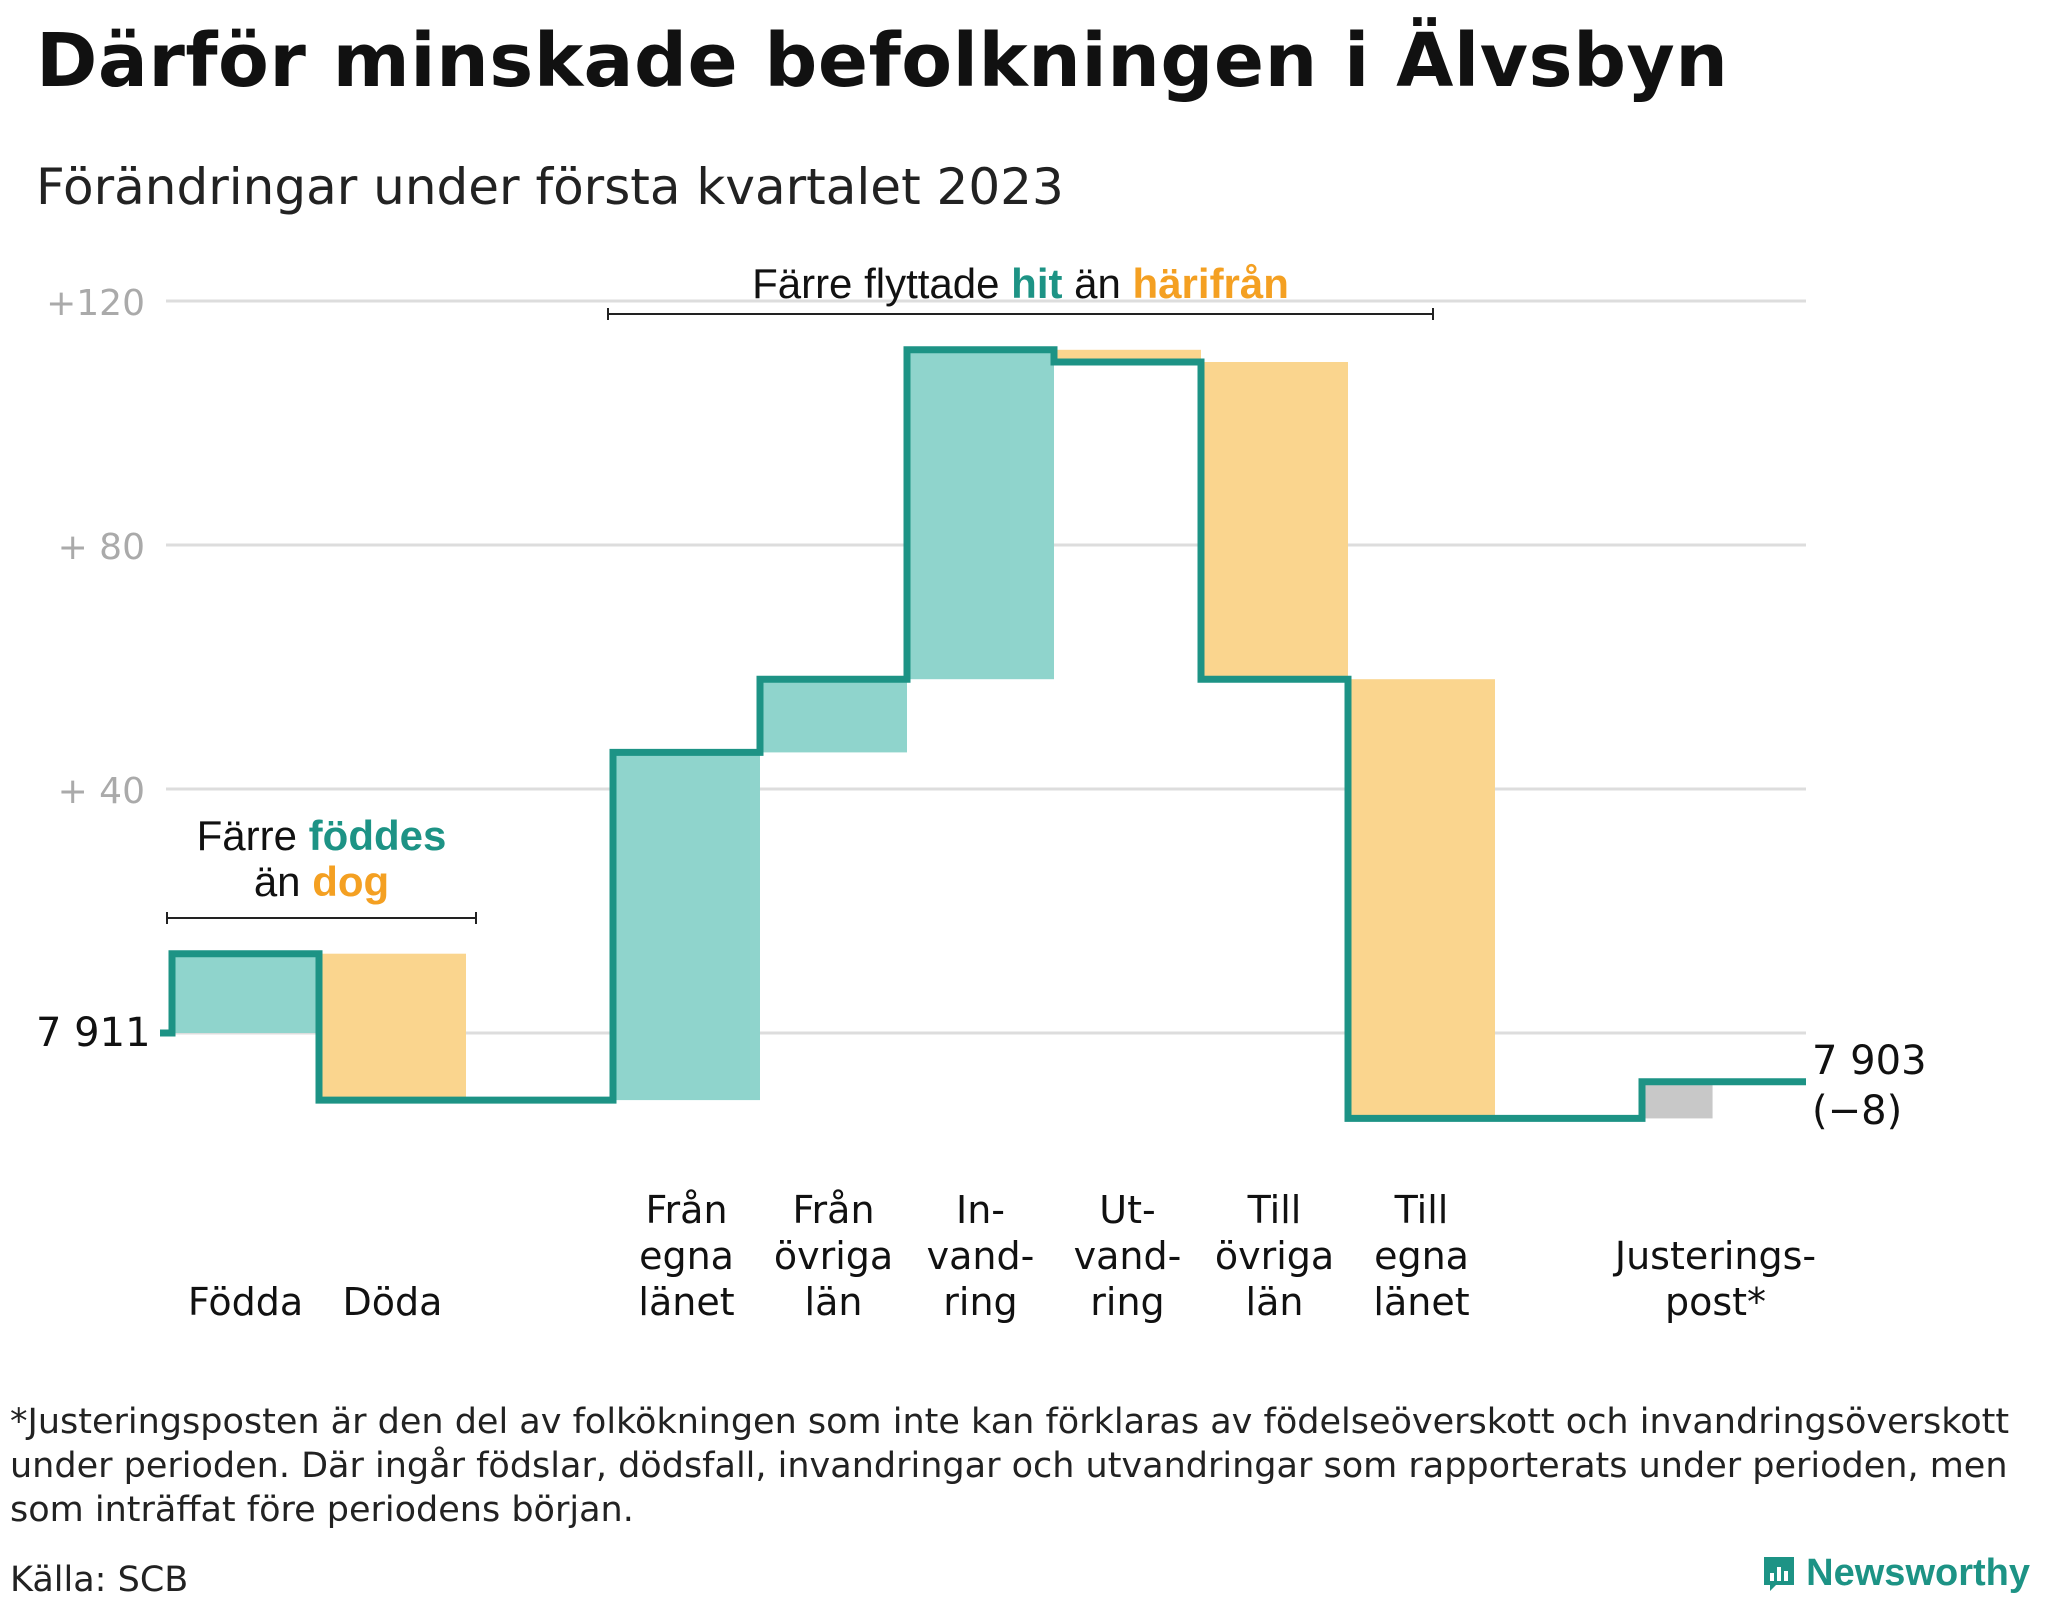 Image resolution: width=2048 pixels, height=1600 pixels. Describe the element at coordinates (101, 791) in the screenshot. I see `y-tick-label: + 40` at that location.